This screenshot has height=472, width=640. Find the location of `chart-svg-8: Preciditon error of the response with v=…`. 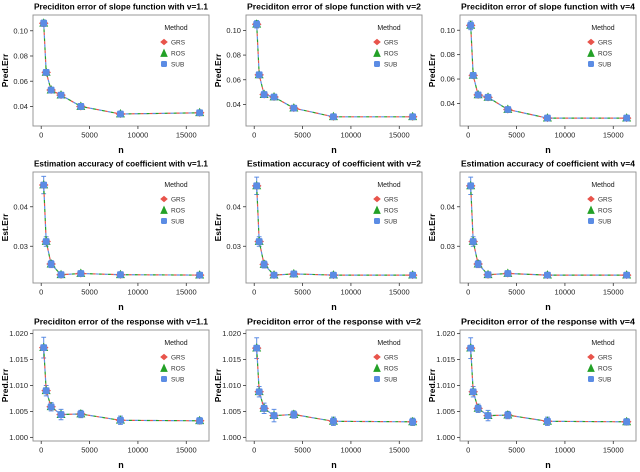

chart-svg-8: Preciditon error of the response with v=… is located at coordinates (318, 393).